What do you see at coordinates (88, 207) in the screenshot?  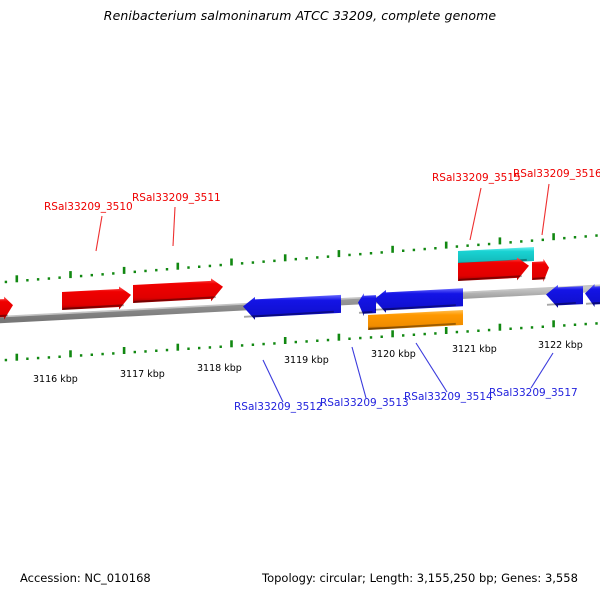 I see `gene-label-RSal33209_3510: RSal33209_3510` at bounding box center [88, 207].